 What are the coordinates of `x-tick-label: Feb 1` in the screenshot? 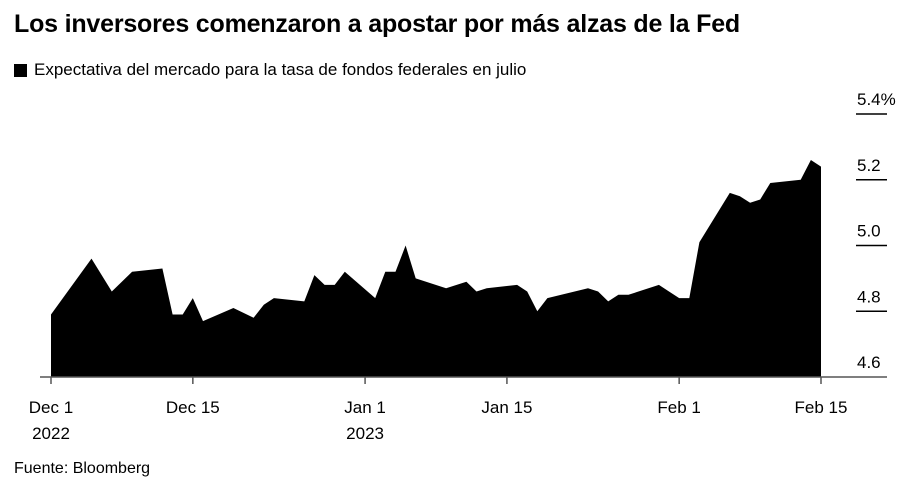 It's located at (678, 407).